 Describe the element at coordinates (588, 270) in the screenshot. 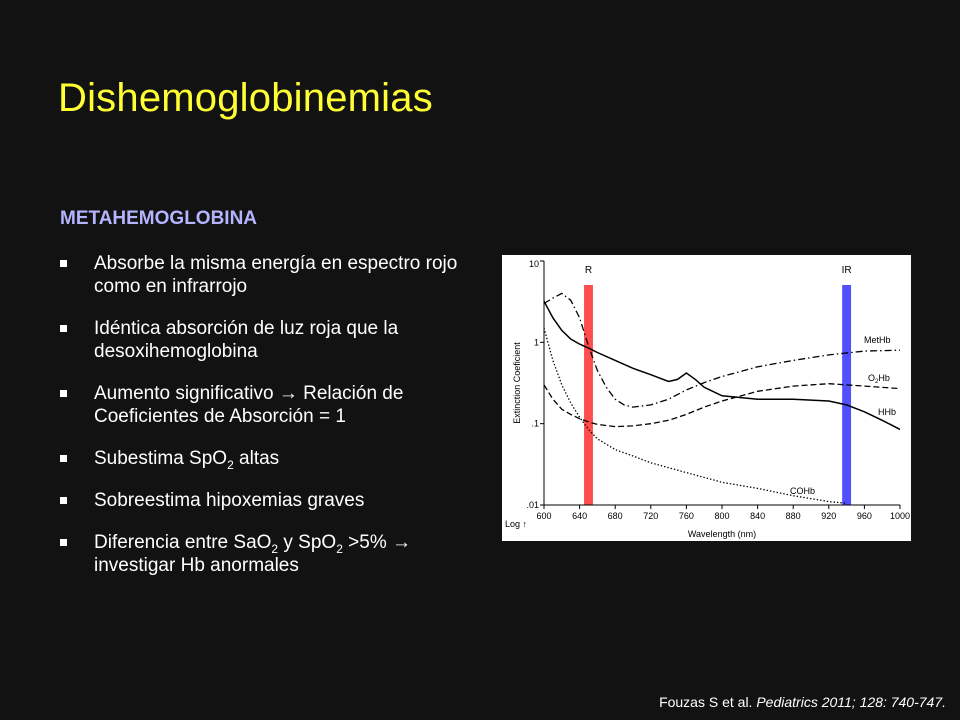

I see `band-label: R` at that location.